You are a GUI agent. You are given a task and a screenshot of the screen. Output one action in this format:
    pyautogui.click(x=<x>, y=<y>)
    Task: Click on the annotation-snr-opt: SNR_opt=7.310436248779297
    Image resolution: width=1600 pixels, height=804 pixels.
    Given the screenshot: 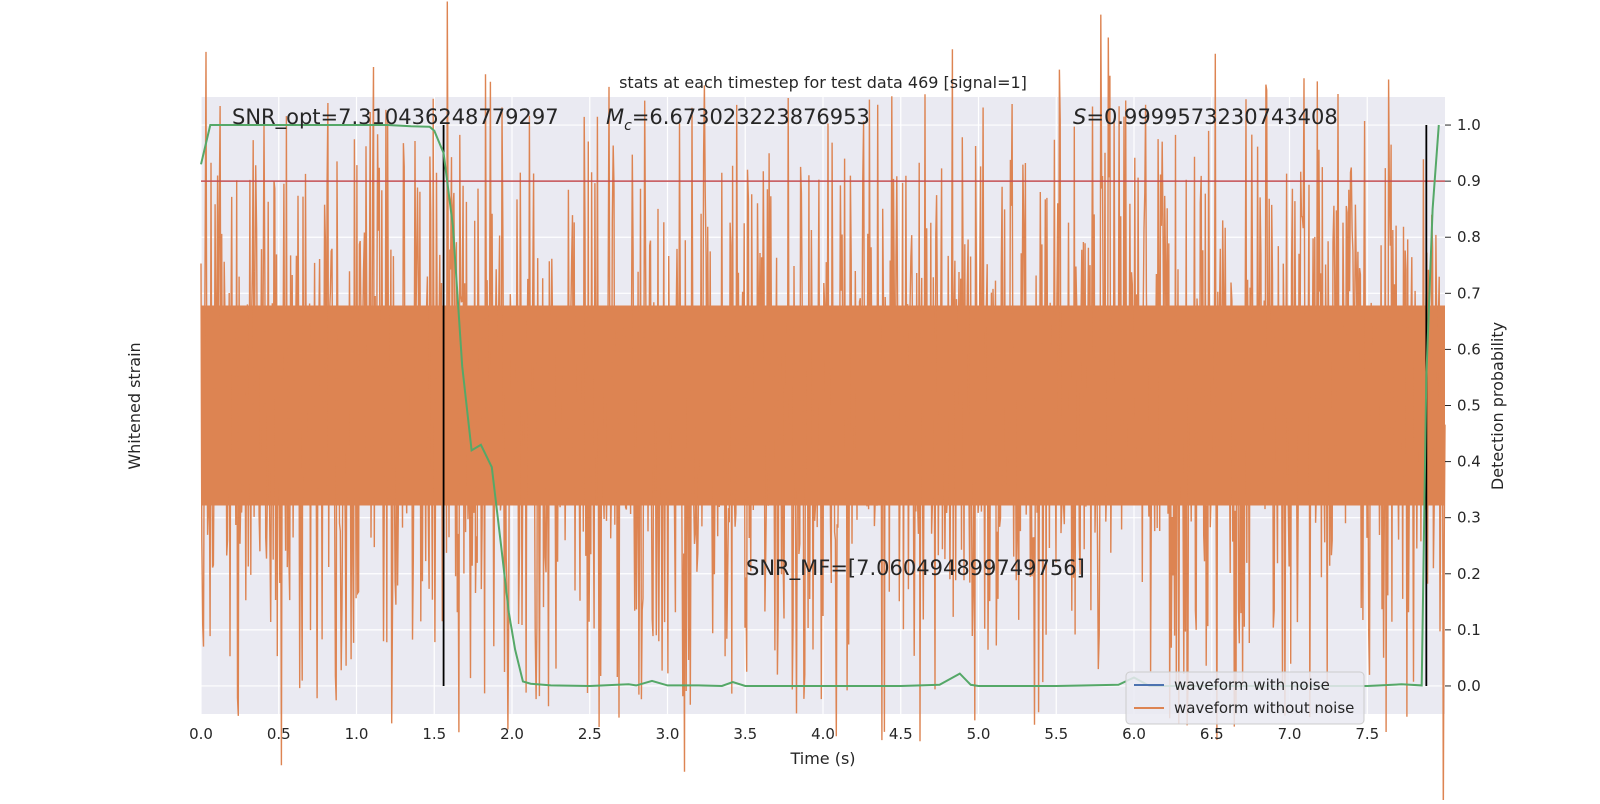 What is the action you would take?
    pyautogui.click(x=395, y=117)
    